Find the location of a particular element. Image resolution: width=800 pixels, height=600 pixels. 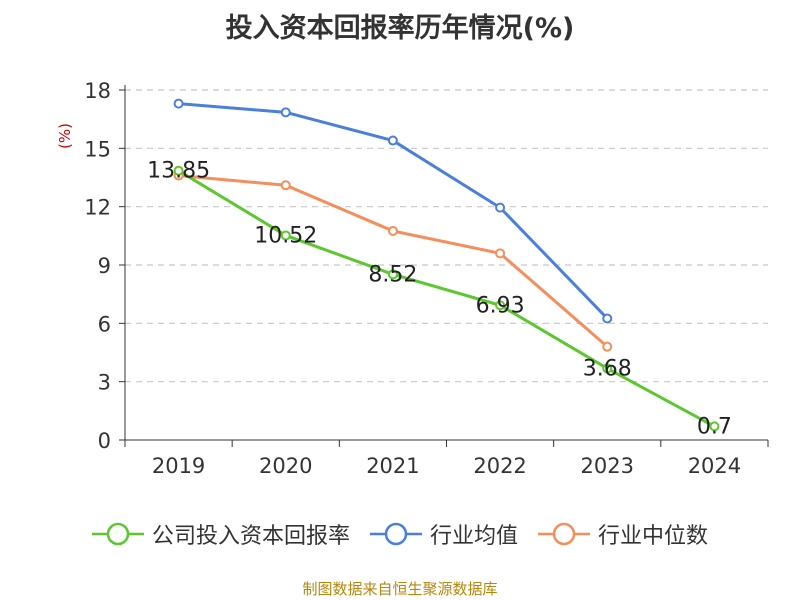

y-tick-label: 0 is located at coordinates (104, 441).